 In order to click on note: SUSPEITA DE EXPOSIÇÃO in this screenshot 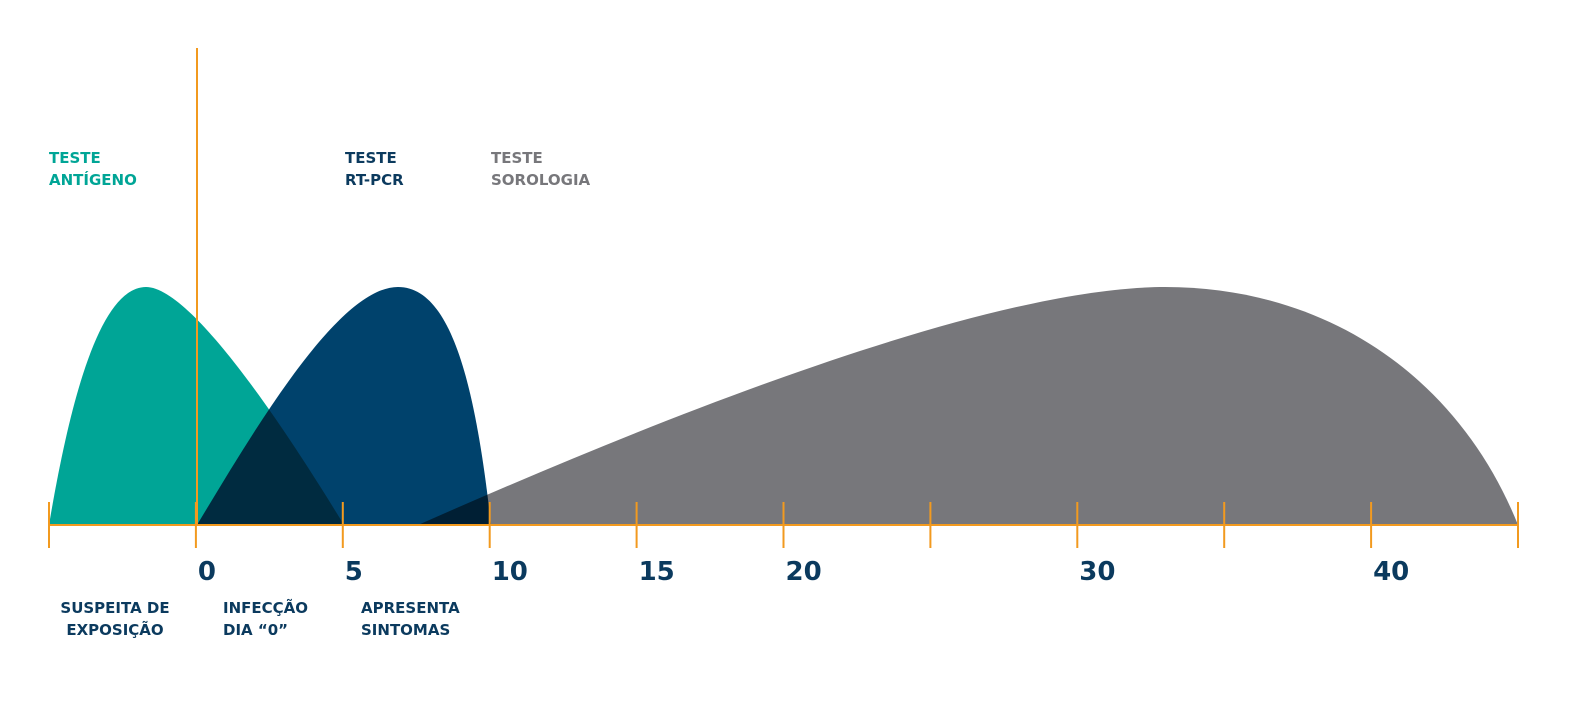, I will do `click(114, 619)`.